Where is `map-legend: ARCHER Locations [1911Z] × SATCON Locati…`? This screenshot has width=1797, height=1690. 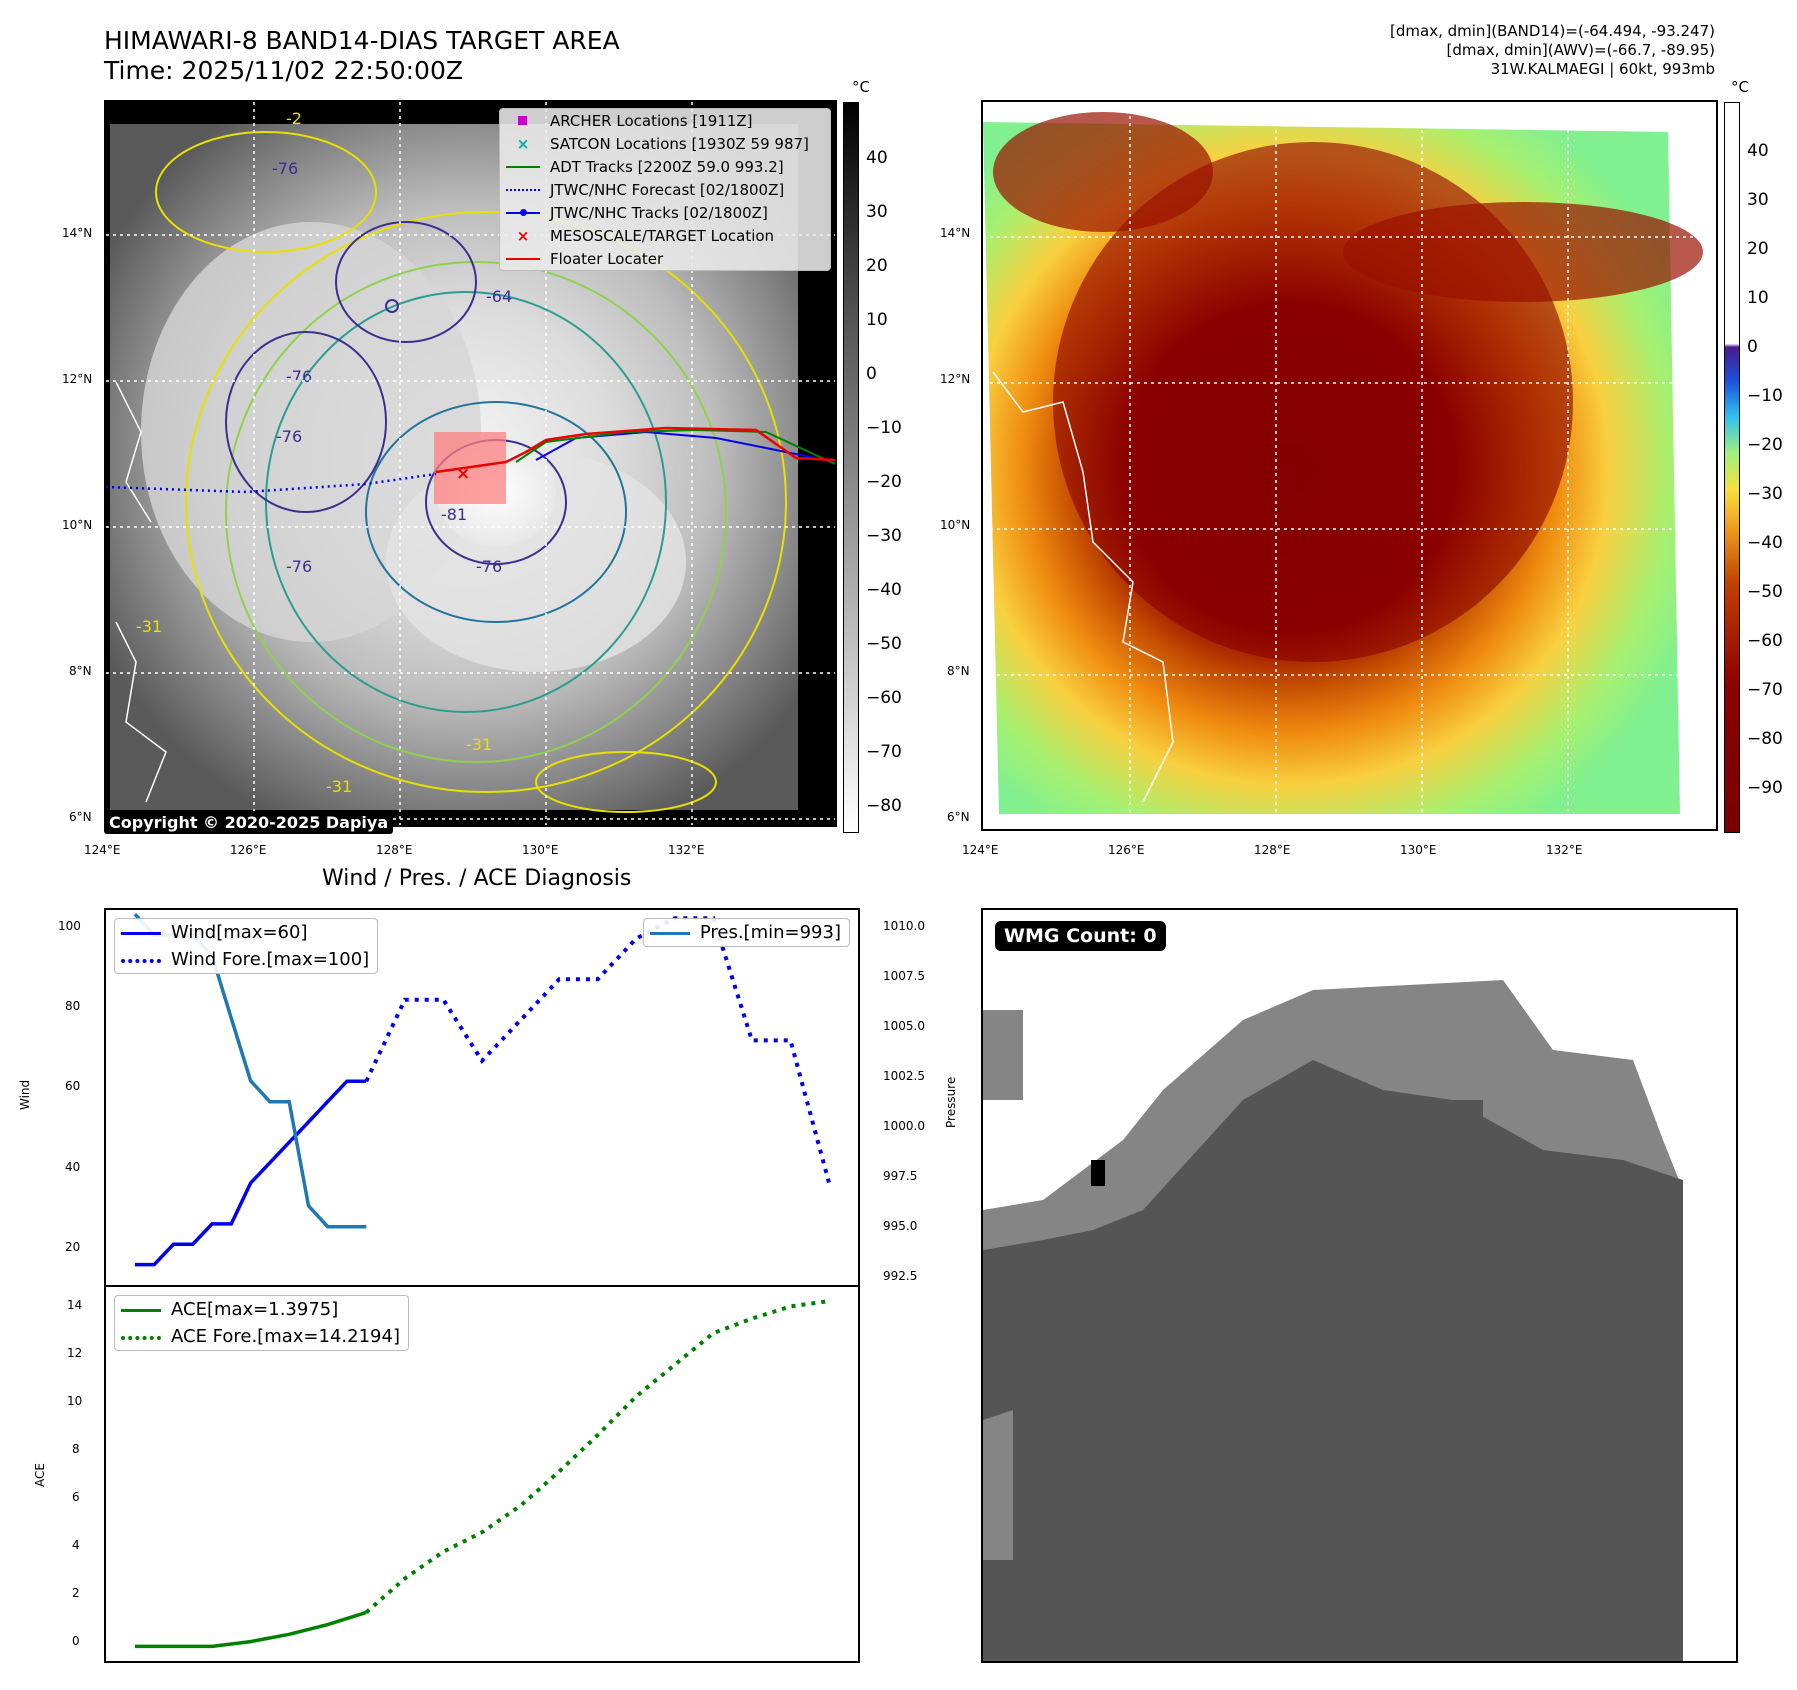
map-legend: ARCHER Locations [1911Z] × SATCON Locati… is located at coordinates (665, 189).